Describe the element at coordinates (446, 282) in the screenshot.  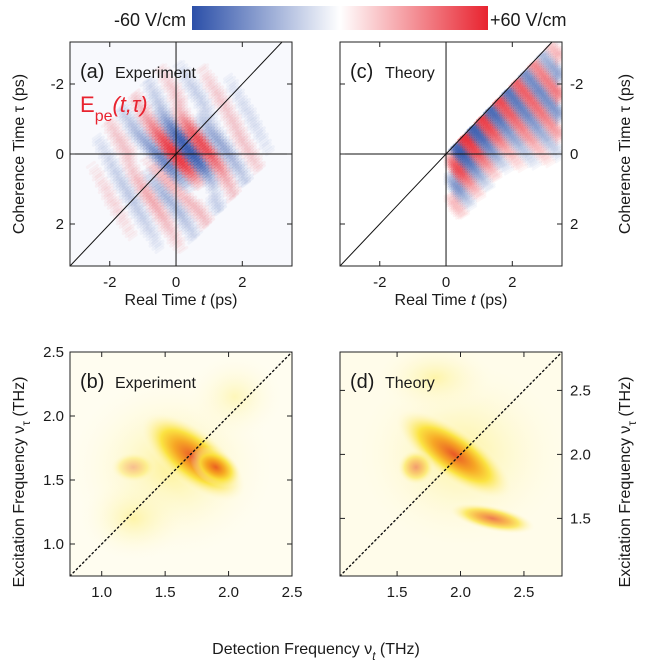
I see `panel-c-xtick-label: 0` at that location.